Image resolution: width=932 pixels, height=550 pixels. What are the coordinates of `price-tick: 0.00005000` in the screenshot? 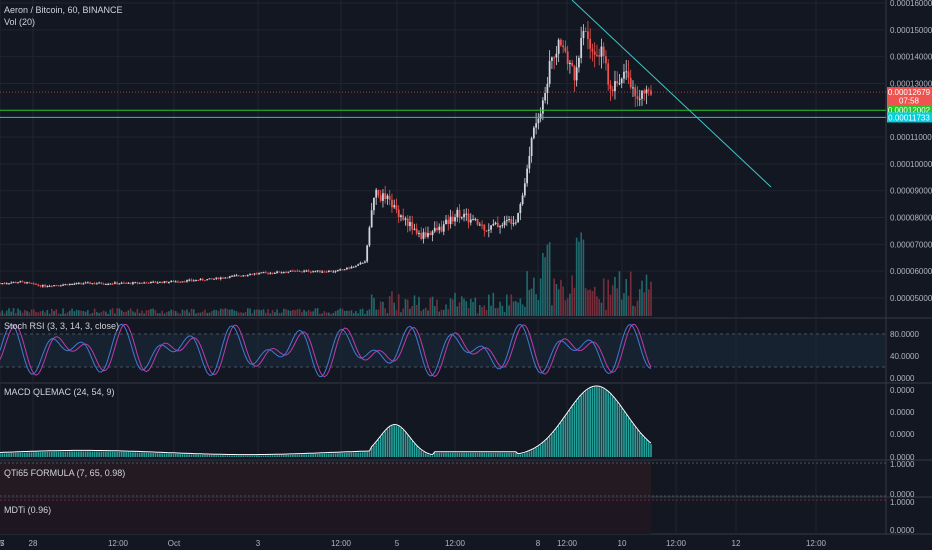 It's located at (911, 298).